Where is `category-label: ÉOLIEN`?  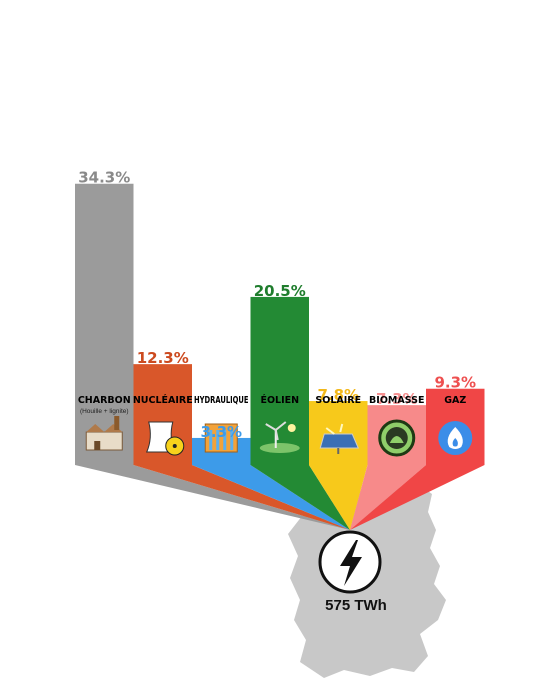
category-label: ÉOLIEN is located at coordinates (279, 400).